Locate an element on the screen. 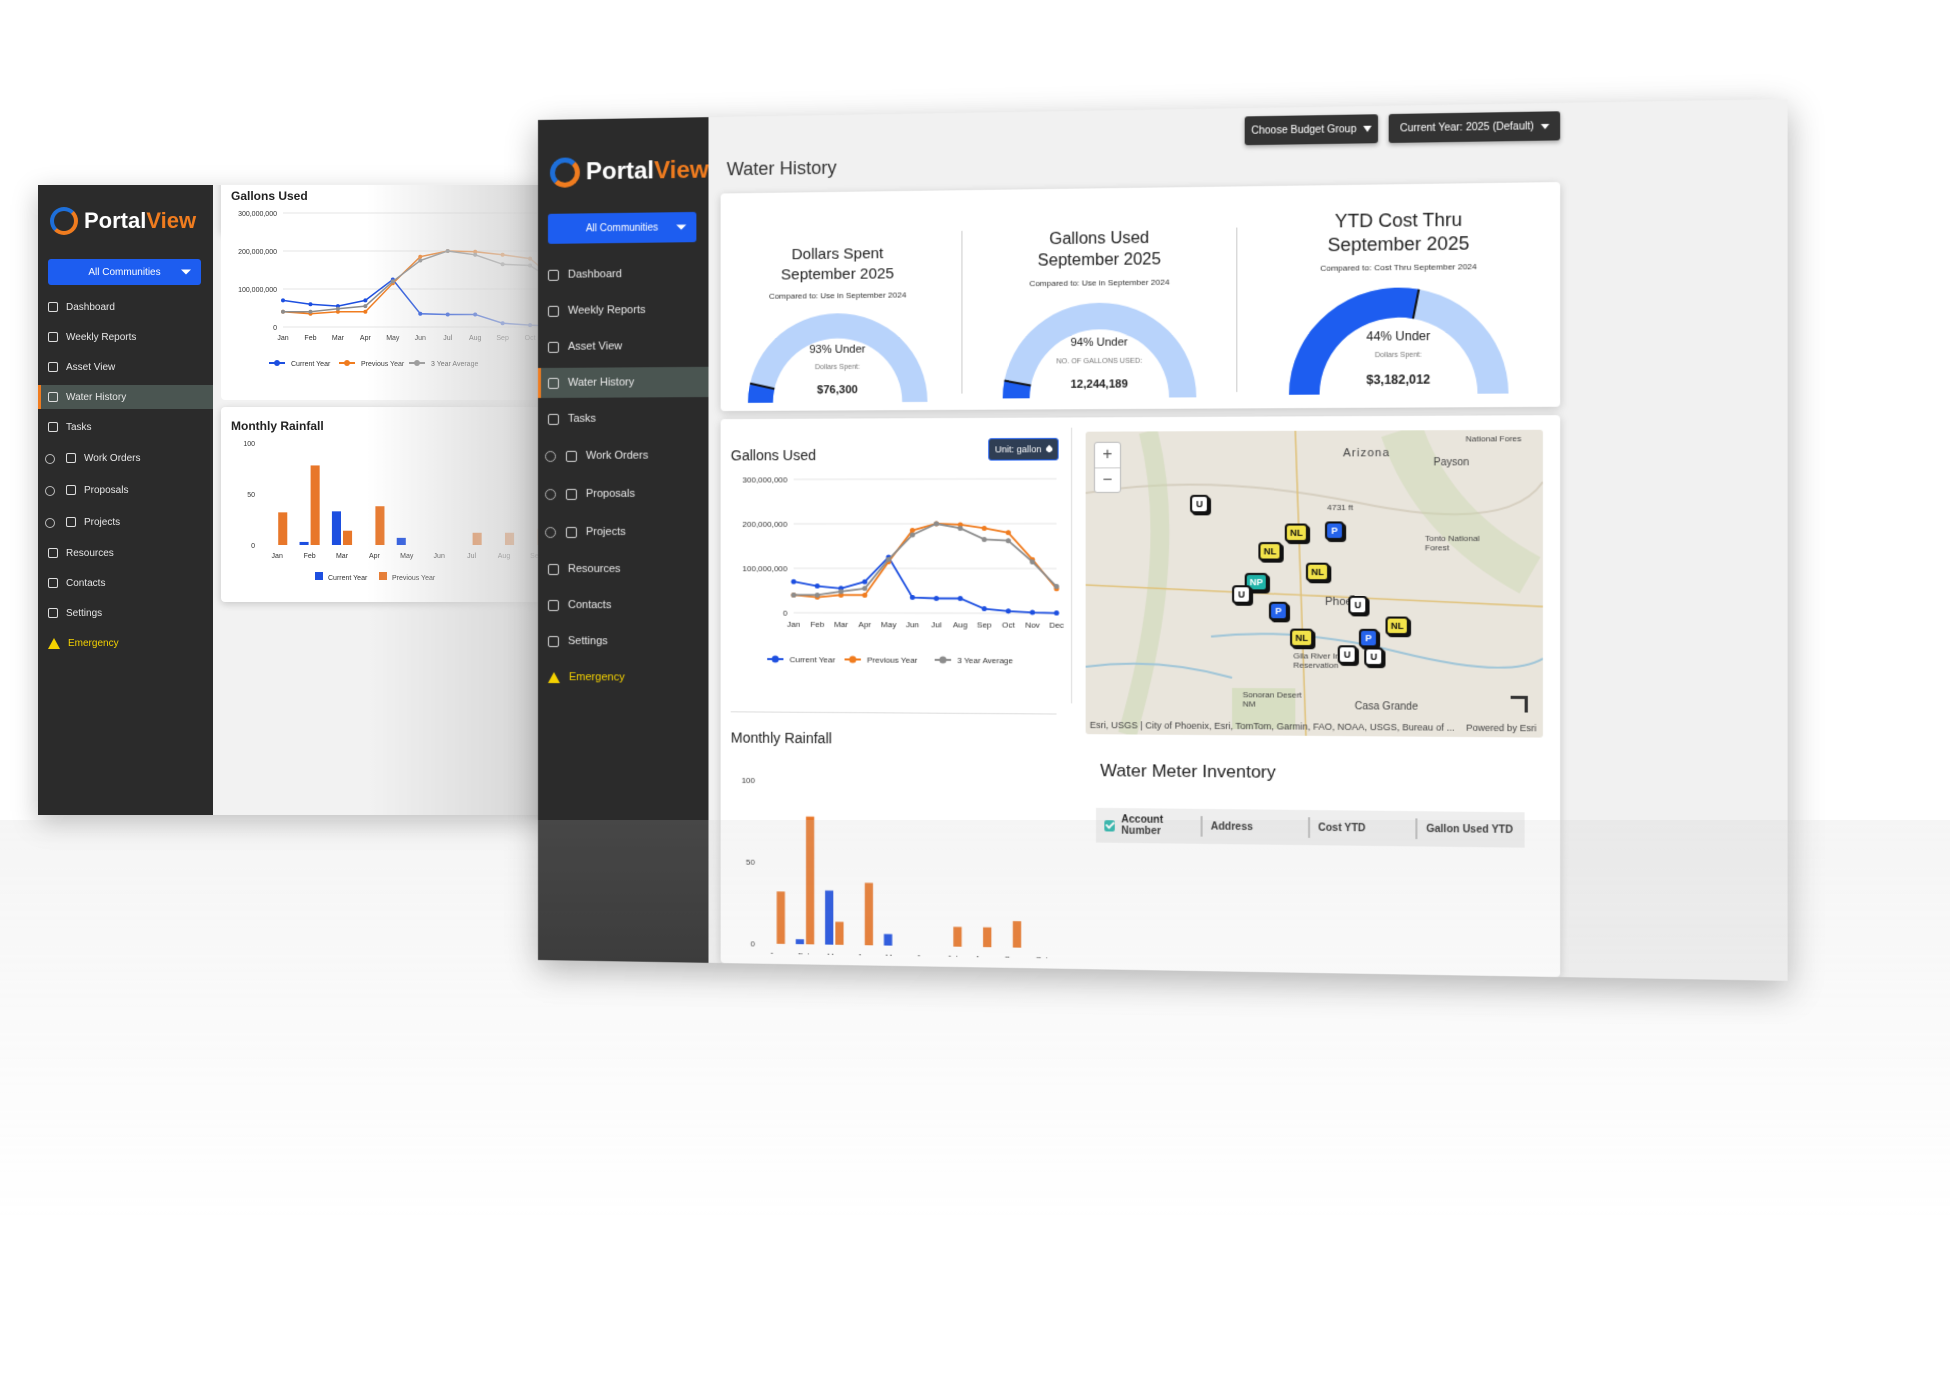 The image size is (1950, 1391). unit-gallon-button: Unit: gallon is located at coordinates (1023, 449).